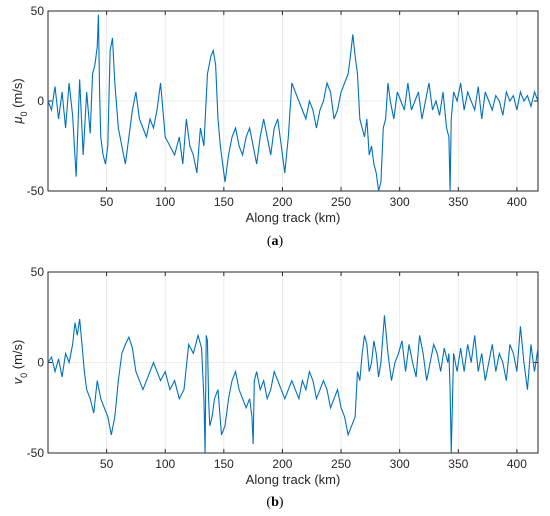  Describe the element at coordinates (19, 362) in the screenshot. I see `y-axis-label-b: v0 (m/s)` at that location.